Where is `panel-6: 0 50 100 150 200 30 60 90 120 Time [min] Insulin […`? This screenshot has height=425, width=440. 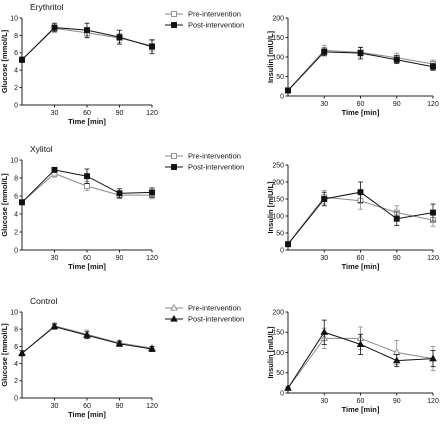
panel-6: 0 50 100 150 200 30 60 90 120 Time [min] Insulin [… is located at coordinates (352, 361).